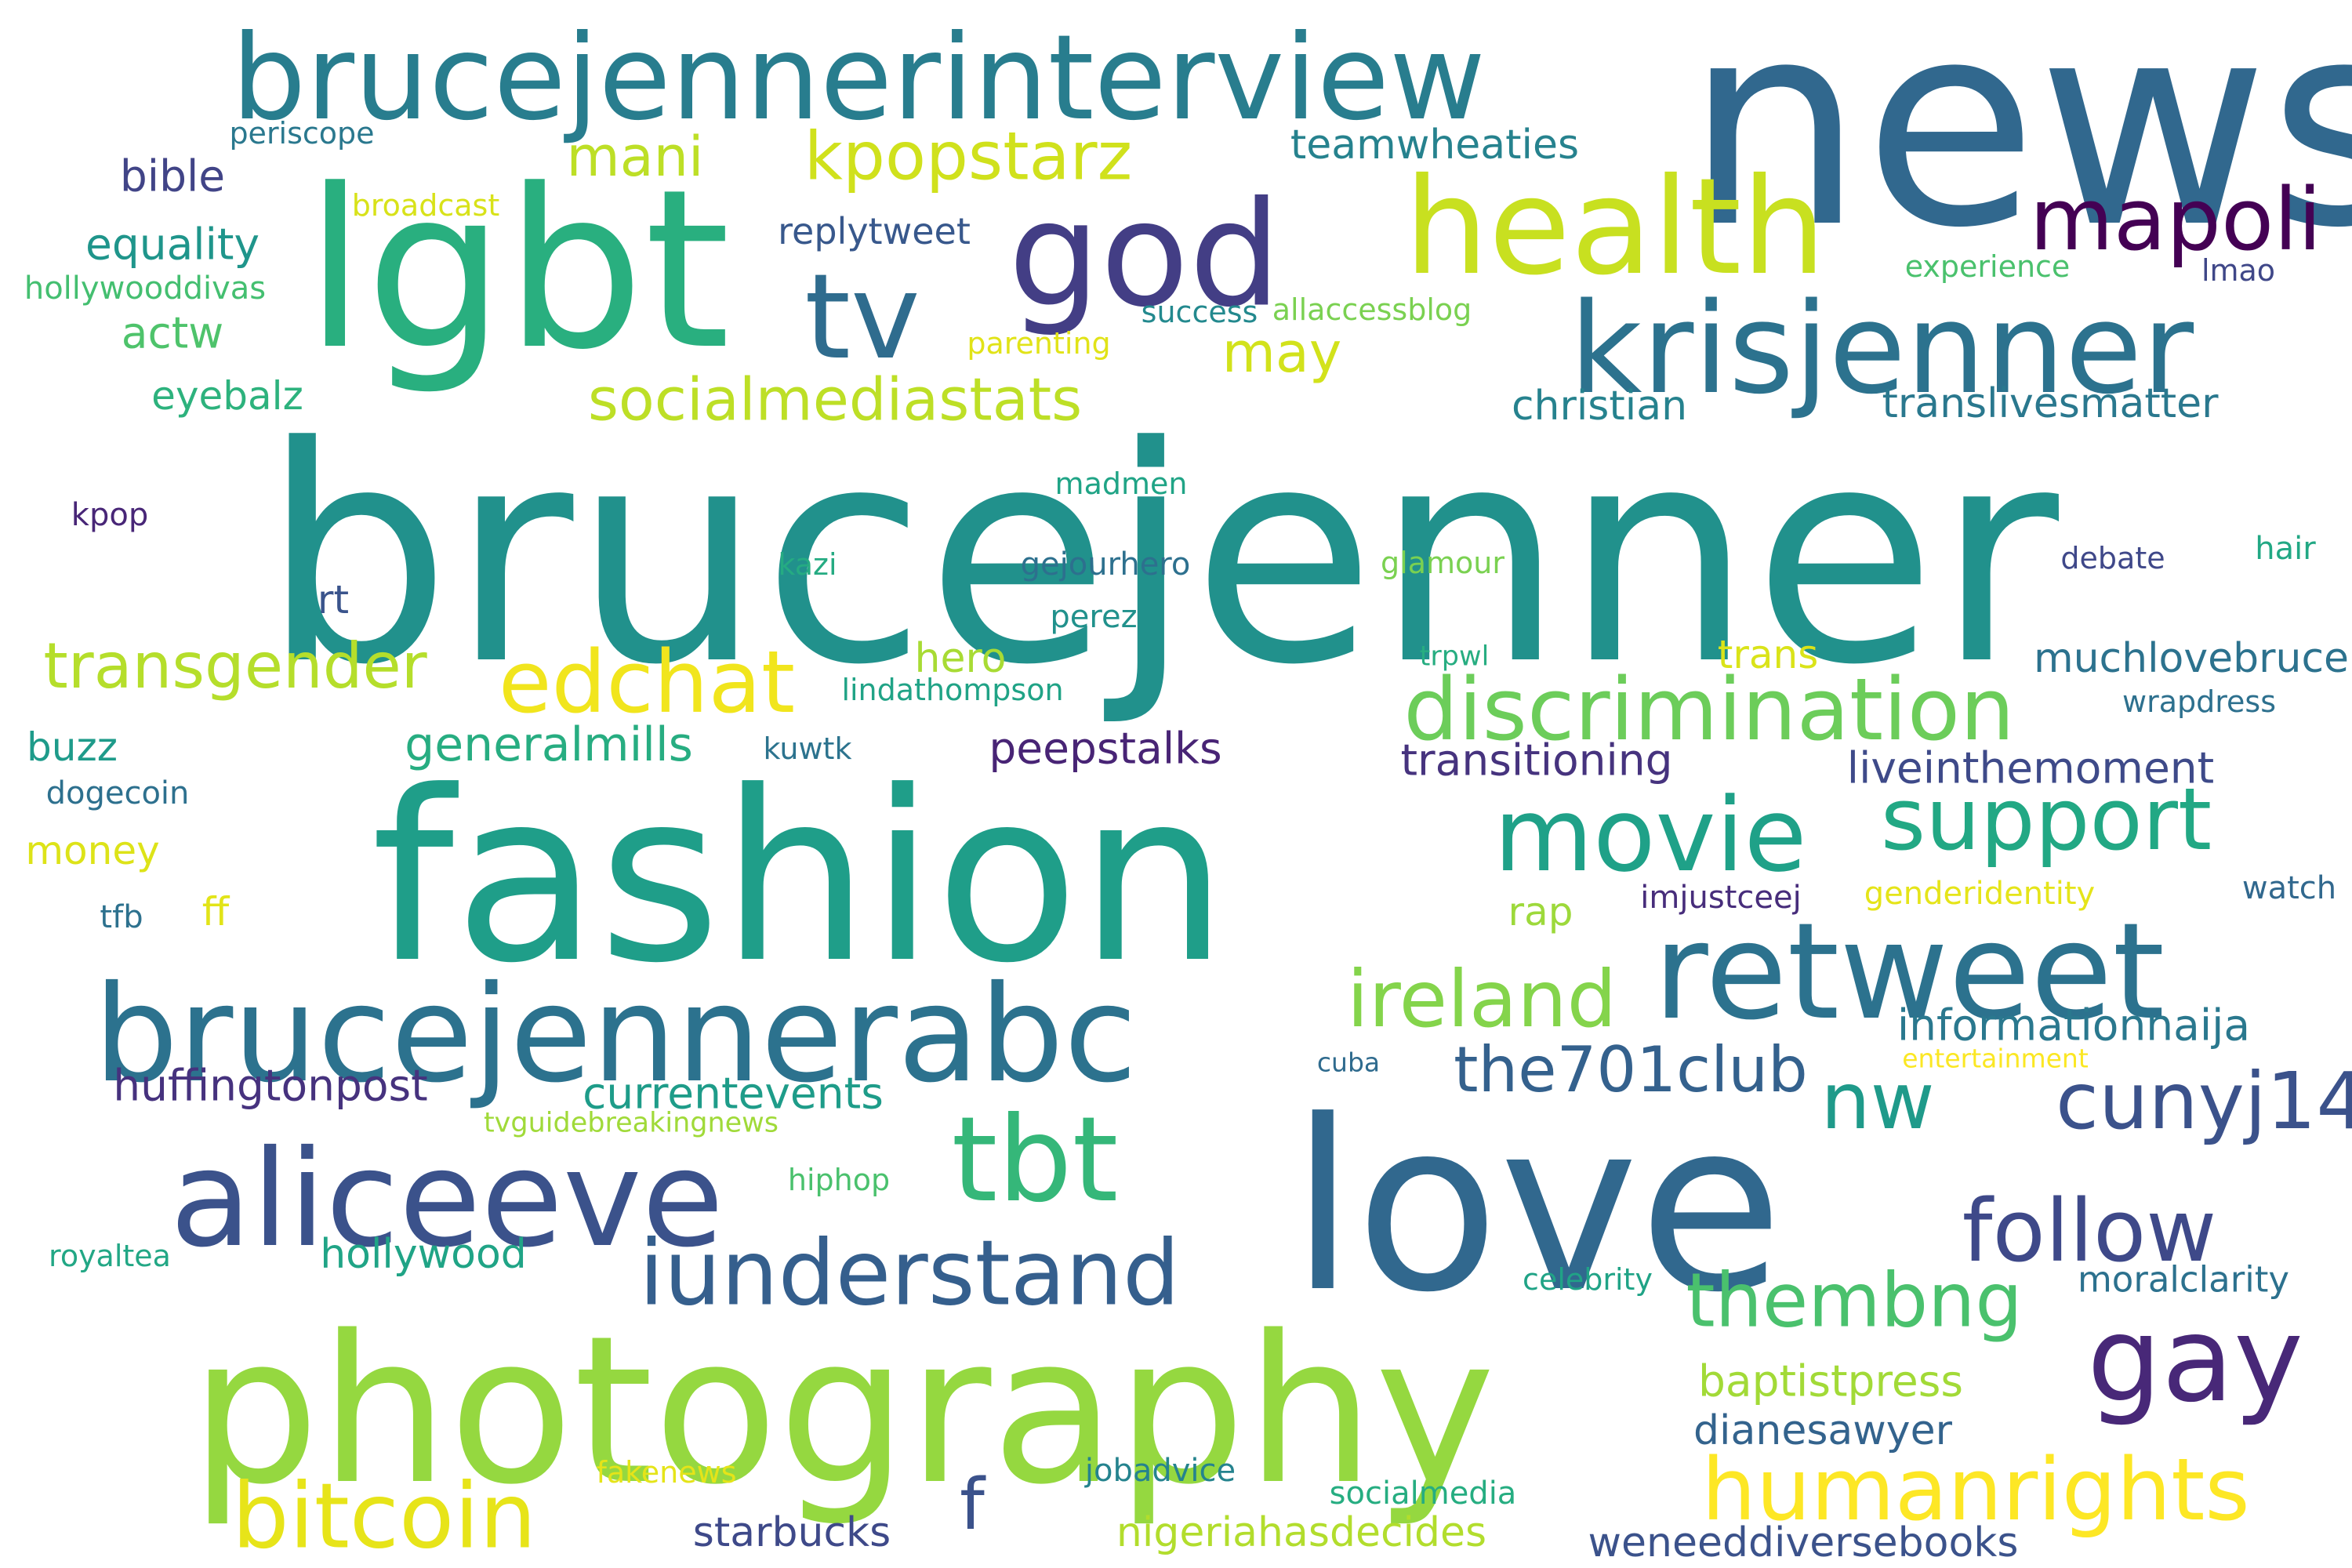  I want to click on word-actw: actw, so click(172, 332).